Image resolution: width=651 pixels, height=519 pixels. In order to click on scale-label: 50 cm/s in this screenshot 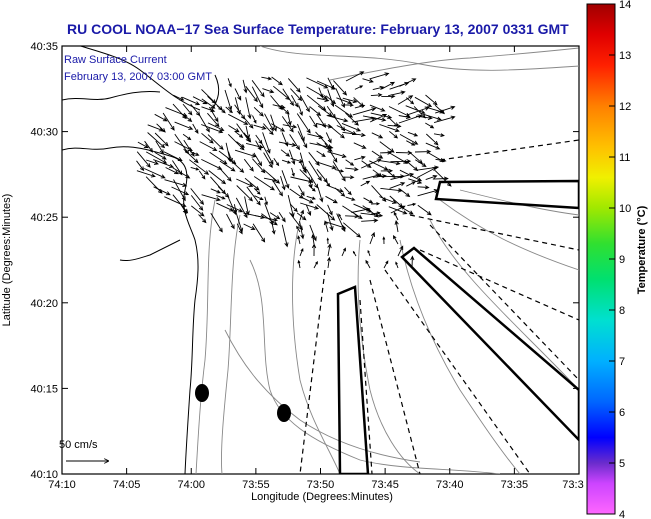, I will do `click(78, 445)`.